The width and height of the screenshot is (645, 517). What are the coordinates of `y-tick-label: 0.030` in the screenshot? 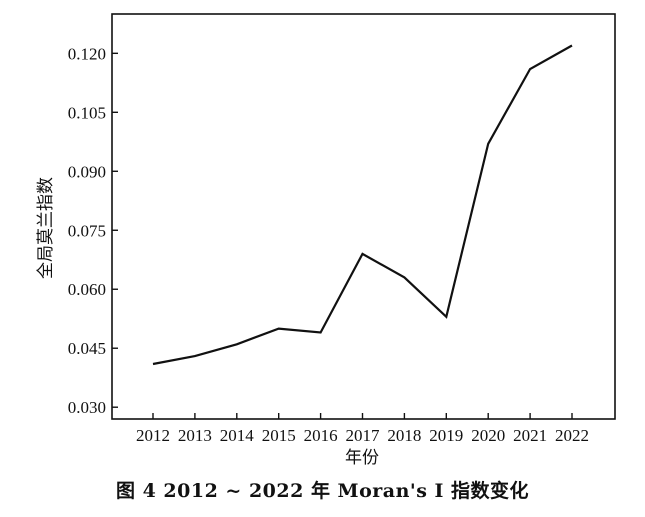 It's located at (87, 407).